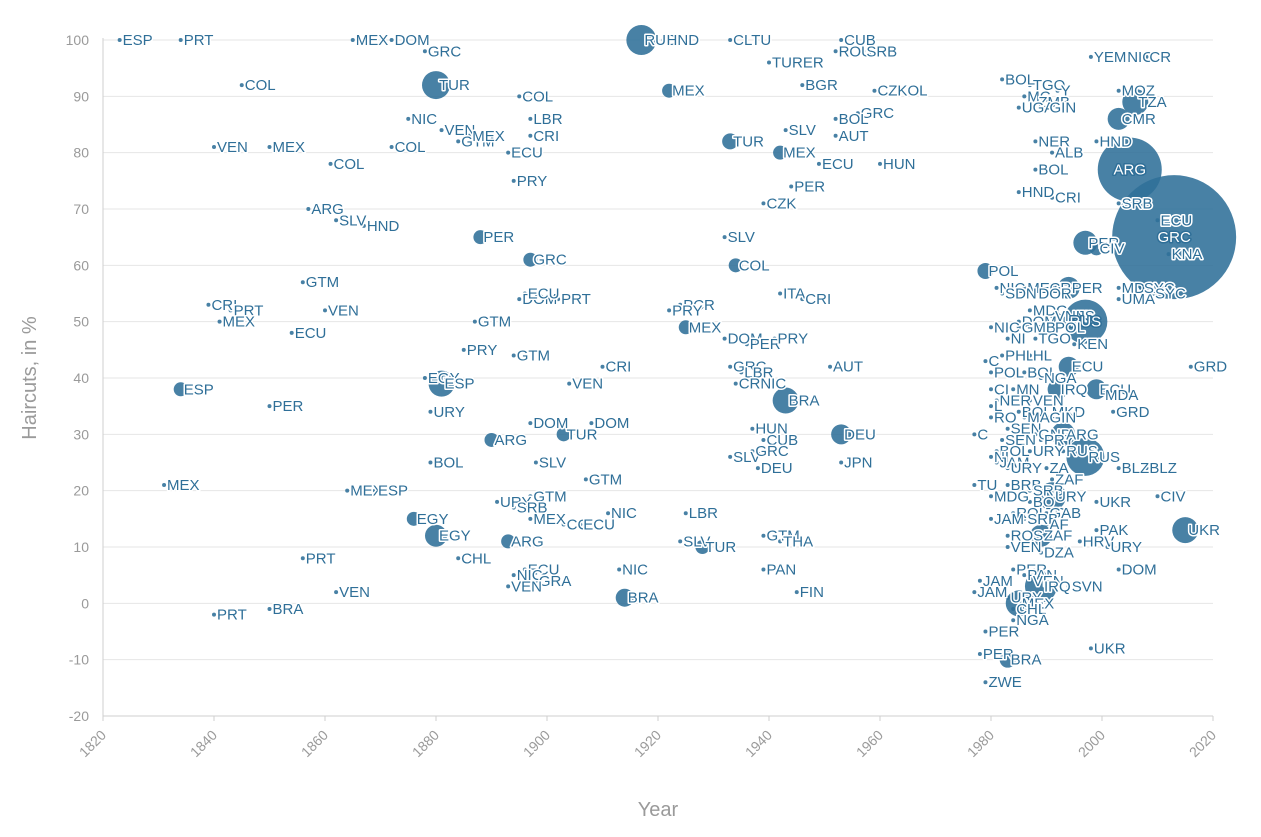 This screenshot has width=1261, height=837. Describe the element at coordinates (1041, 513) in the screenshot. I see `data-label: ROLTO` at that location.